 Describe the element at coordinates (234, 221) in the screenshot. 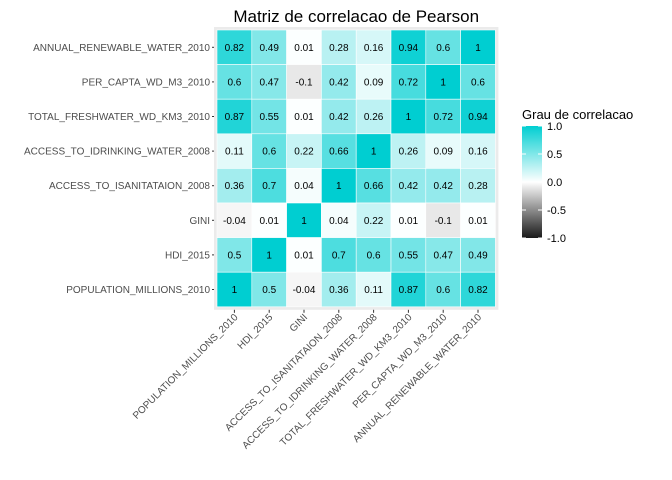

I see `cell-value-label: -0.04` at that location.